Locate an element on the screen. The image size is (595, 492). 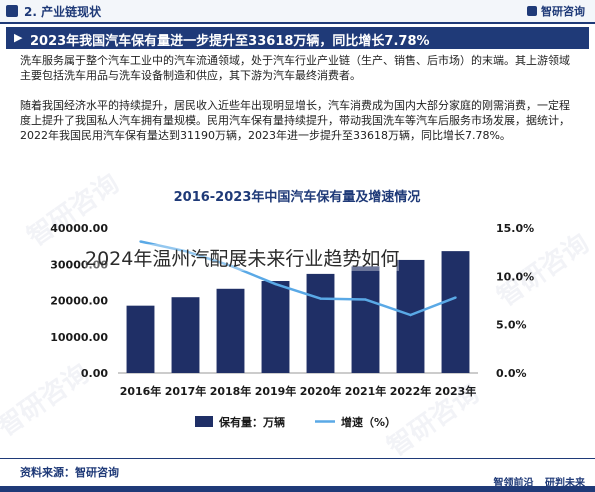
x-tick-label: 2016年 is located at coordinates (141, 391).